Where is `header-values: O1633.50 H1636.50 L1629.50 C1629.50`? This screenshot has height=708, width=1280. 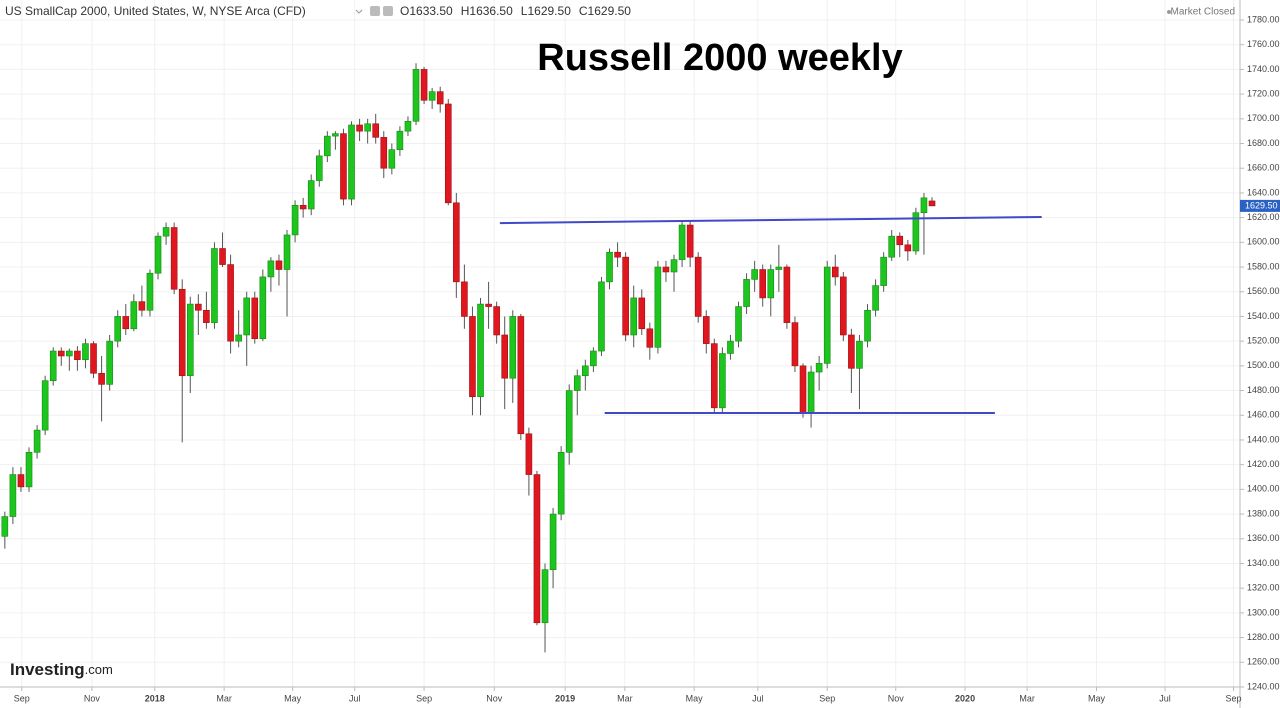 header-values: O1633.50 H1636.50 L1629.50 C1629.50 is located at coordinates (515, 11).